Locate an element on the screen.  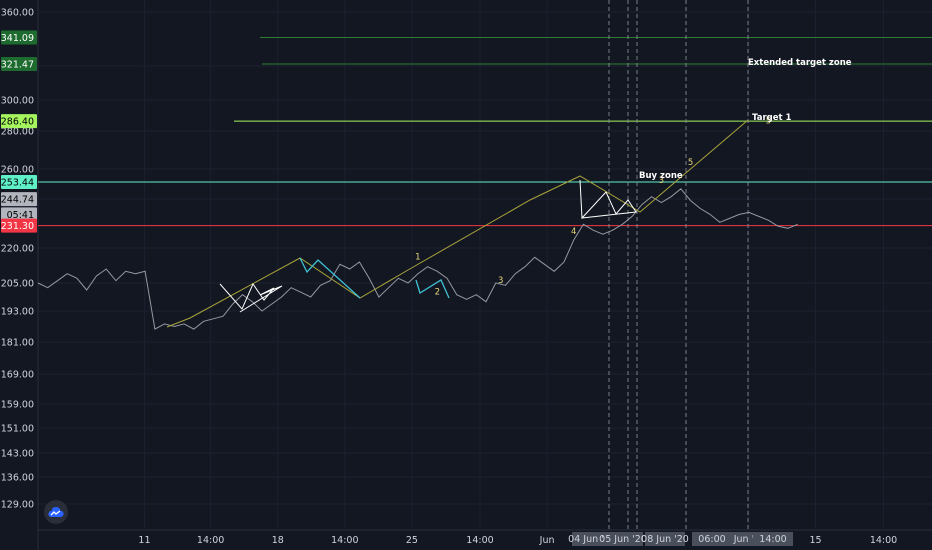
extended-target-annotation: Extended target zone is located at coordinates (800, 63).